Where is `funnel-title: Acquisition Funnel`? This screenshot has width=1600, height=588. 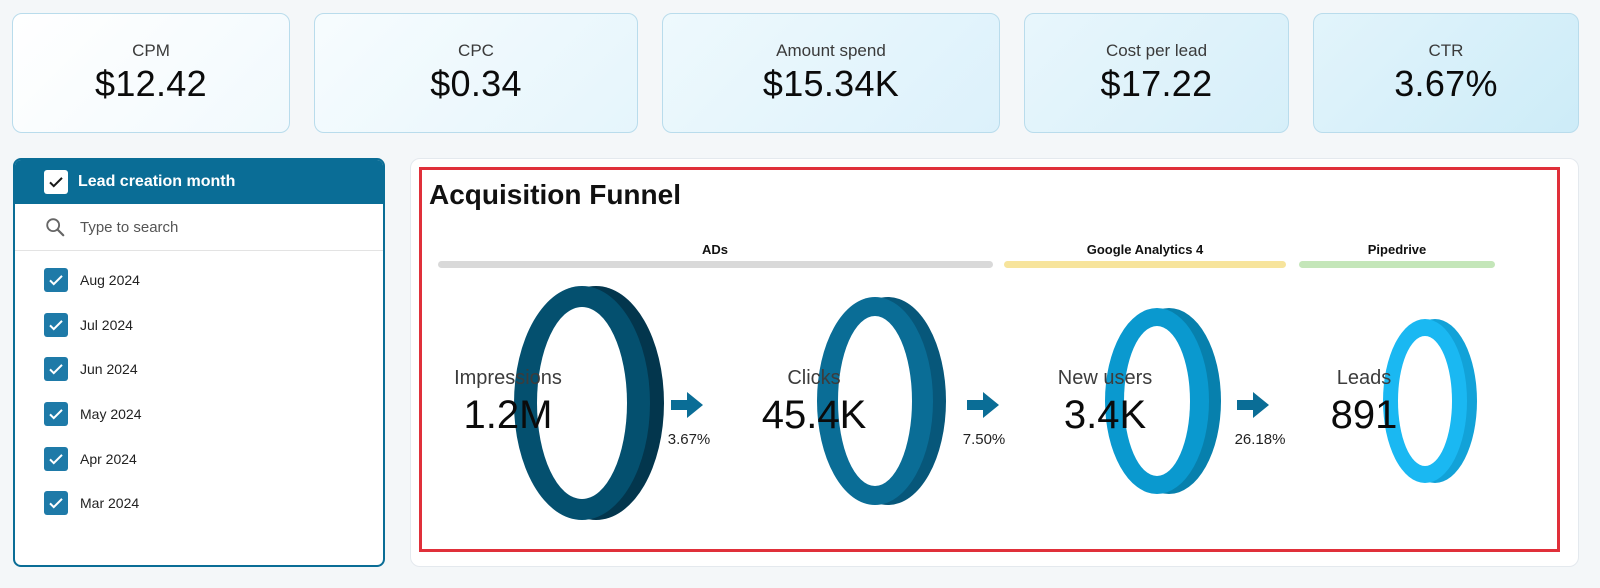
funnel-title: Acquisition Funnel is located at coordinates (555, 194).